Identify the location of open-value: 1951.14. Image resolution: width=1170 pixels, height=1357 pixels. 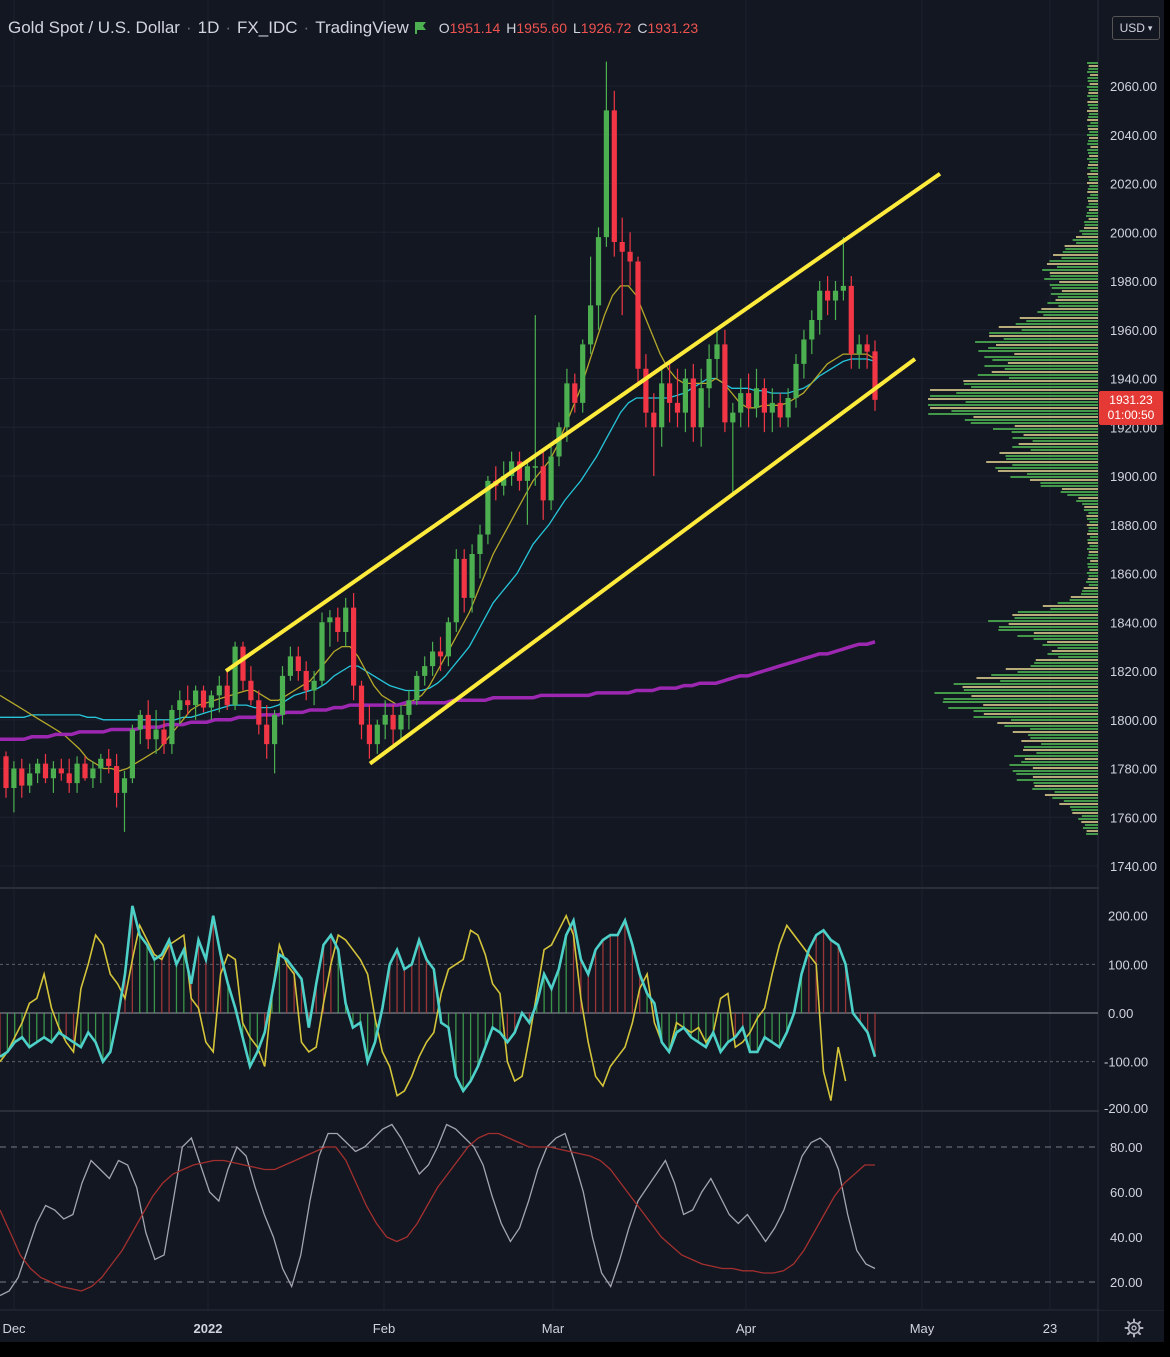
(475, 28).